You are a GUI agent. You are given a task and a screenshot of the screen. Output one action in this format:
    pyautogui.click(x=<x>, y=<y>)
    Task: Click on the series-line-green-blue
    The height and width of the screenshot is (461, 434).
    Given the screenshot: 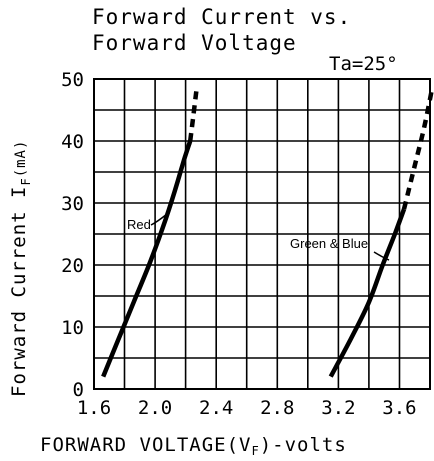 What is the action you would take?
    pyautogui.click(x=367, y=293)
    